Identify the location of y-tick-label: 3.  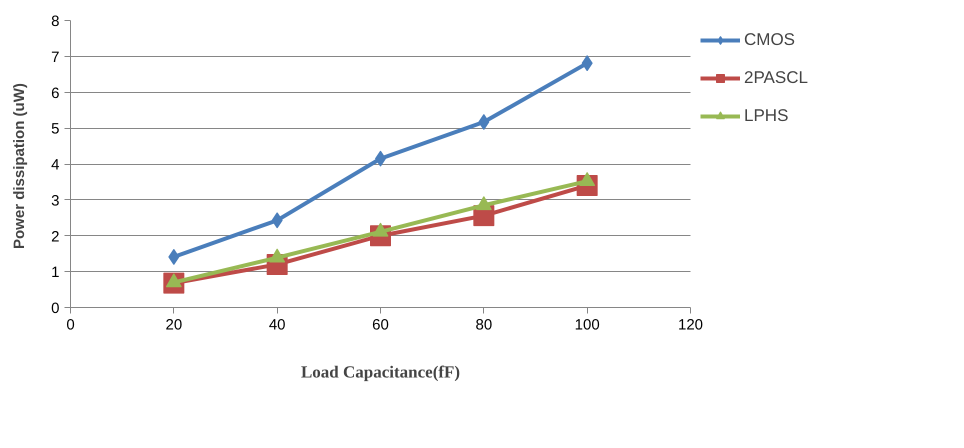
(55, 201).